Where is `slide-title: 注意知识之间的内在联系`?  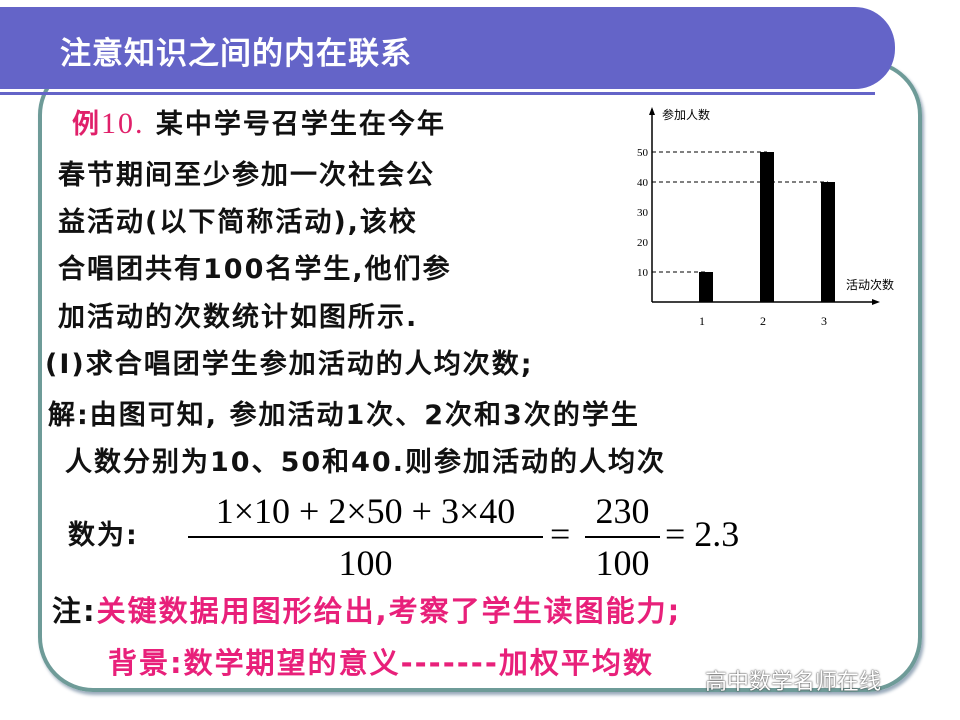
slide-title: 注意知识之间的内在联系 is located at coordinates (236, 54).